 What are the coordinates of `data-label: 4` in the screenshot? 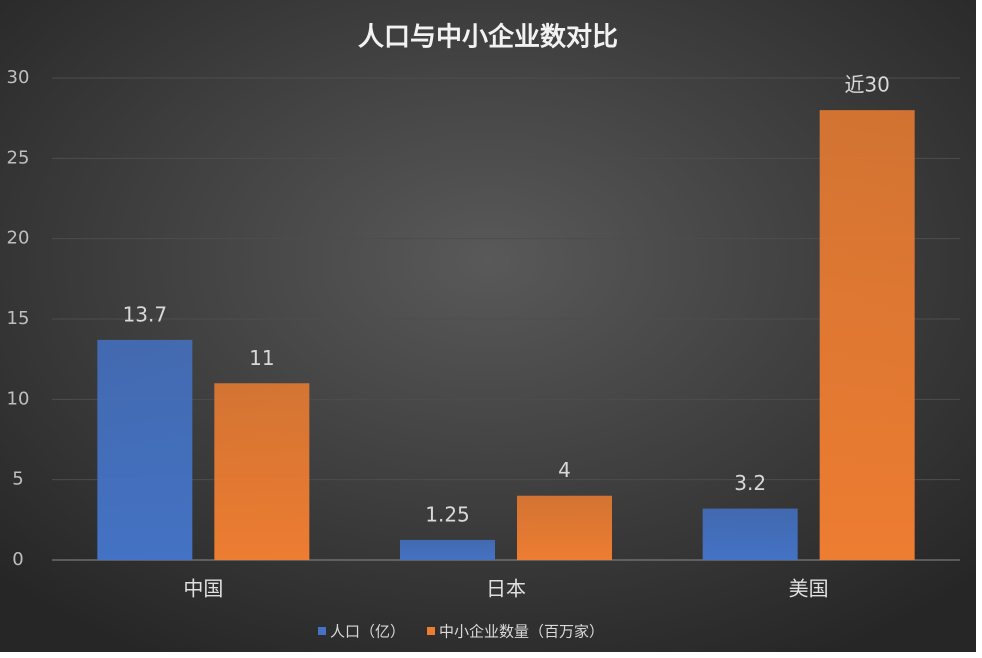 It's located at (564, 470).